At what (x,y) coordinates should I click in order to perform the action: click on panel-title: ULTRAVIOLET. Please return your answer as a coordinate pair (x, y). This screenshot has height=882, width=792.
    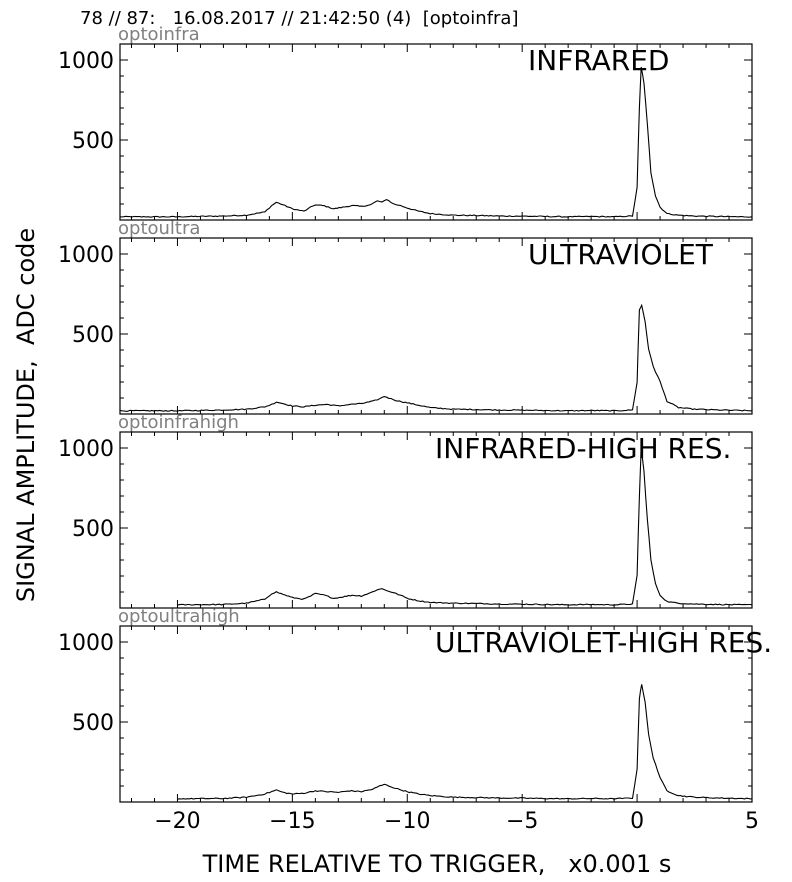
    Looking at the image, I should click on (620, 254).